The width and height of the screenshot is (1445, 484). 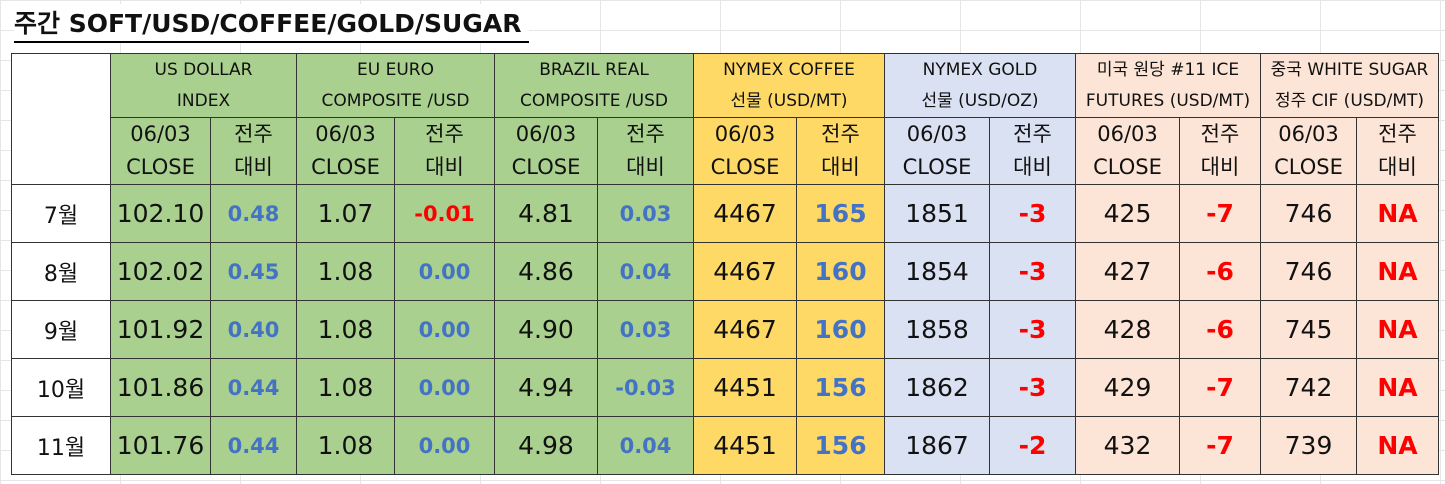 I want to click on close-value-nymex-coffee: 4451, so click(x=745, y=387).